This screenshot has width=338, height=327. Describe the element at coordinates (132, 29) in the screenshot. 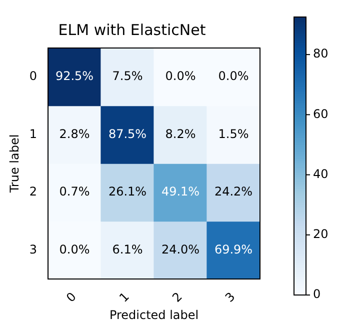

I see `chart-title: ELM with ElasticNet` at that location.